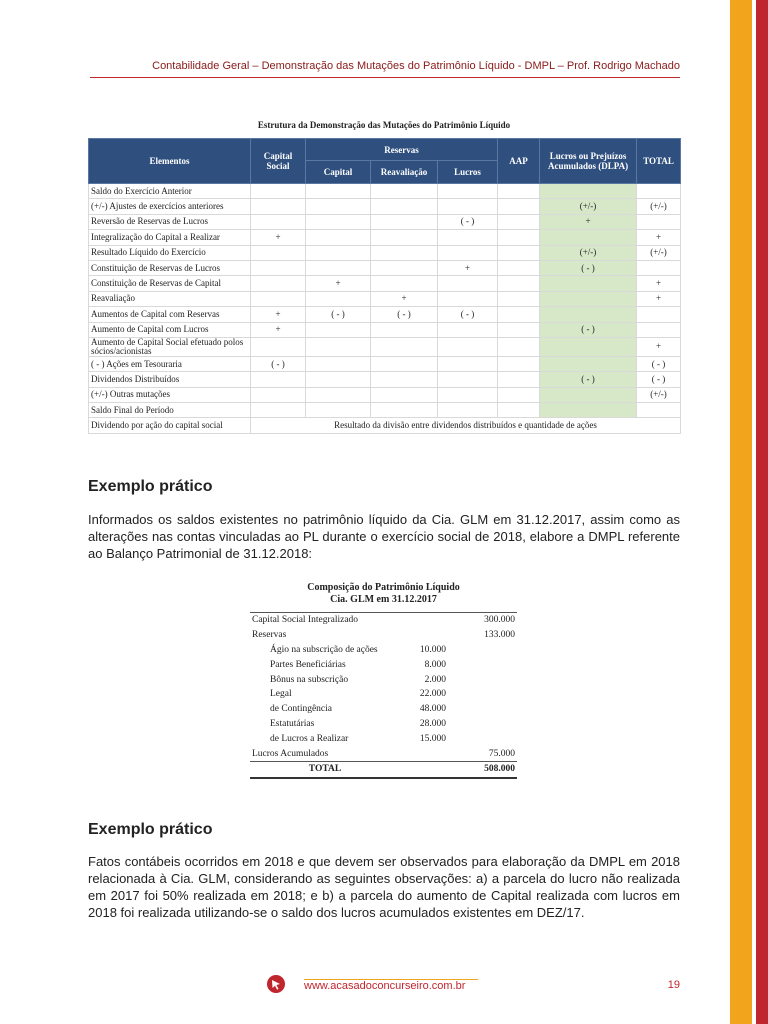  What do you see at coordinates (169, 379) in the screenshot?
I see `row-label: Dividendos Distribuídos` at bounding box center [169, 379].